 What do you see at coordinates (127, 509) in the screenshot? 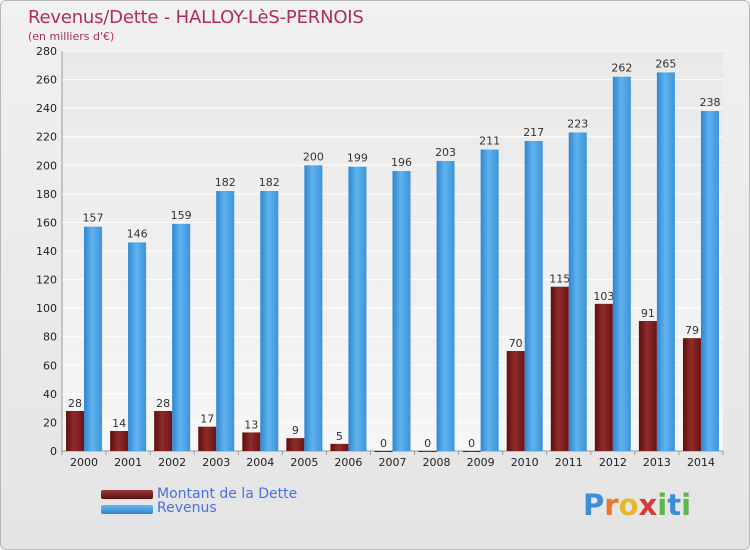
I see `legend-swatch-revenue` at bounding box center [127, 509].